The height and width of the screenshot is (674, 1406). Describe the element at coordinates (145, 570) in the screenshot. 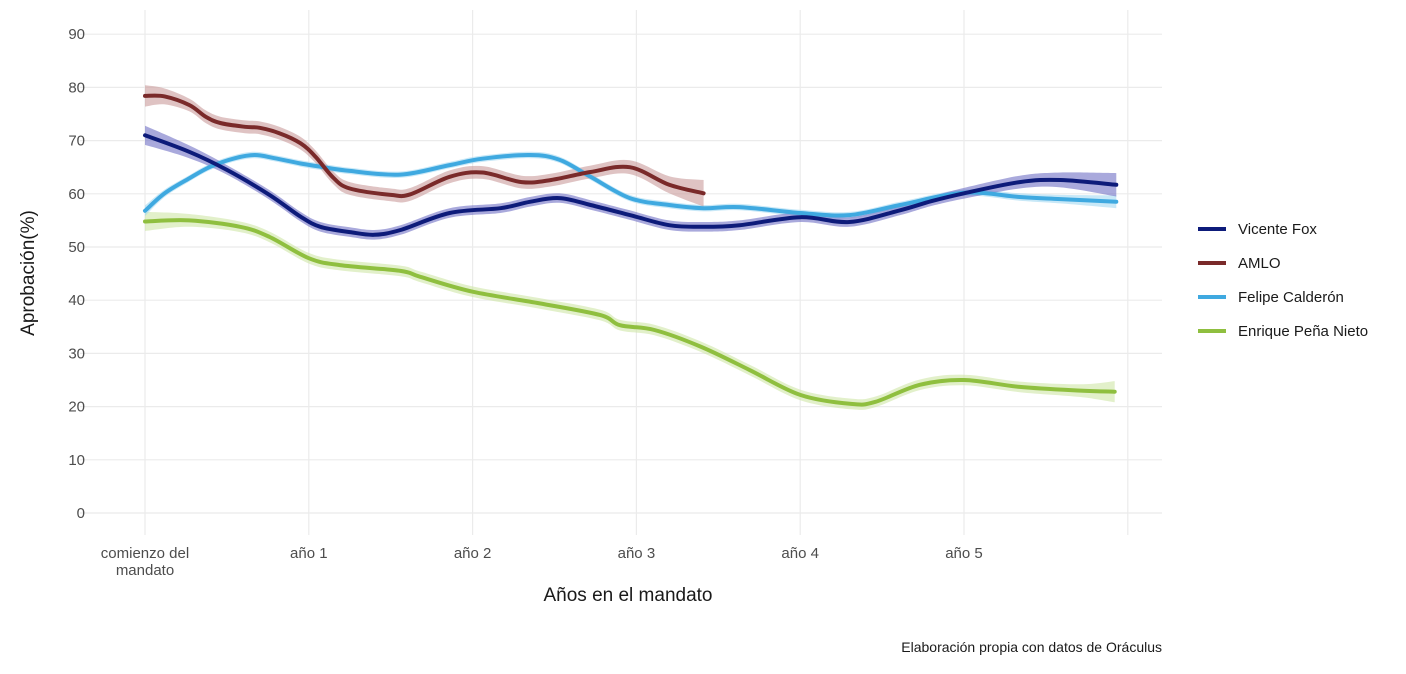

I see `x-tick-label-line: mandato` at that location.